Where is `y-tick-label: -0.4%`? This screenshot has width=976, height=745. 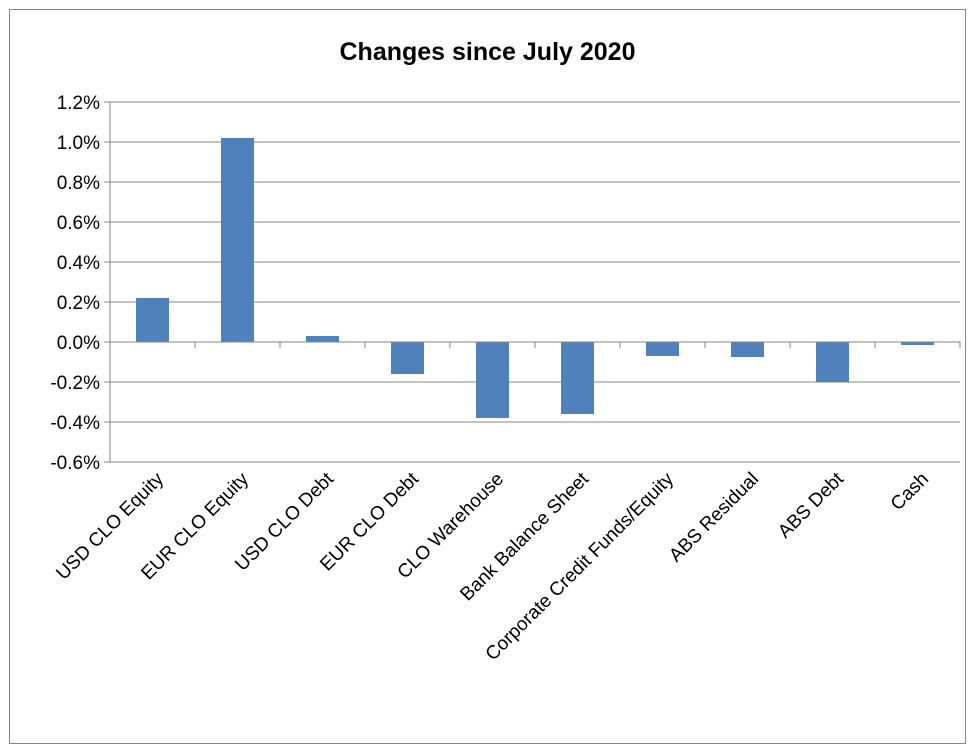
y-tick-label: -0.4% is located at coordinates (75, 423).